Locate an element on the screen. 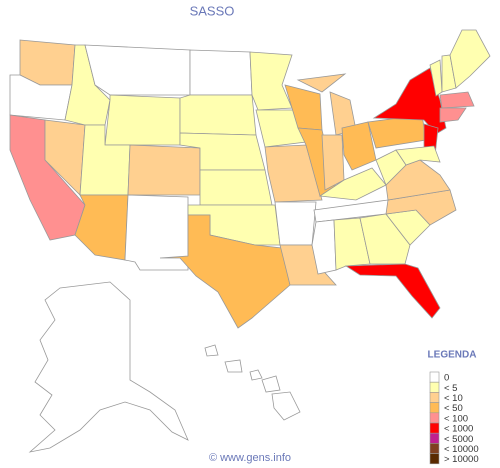 Image resolution: width=500 pixels, height=468 pixels. legend-title: LEGENDA is located at coordinates (452, 355).